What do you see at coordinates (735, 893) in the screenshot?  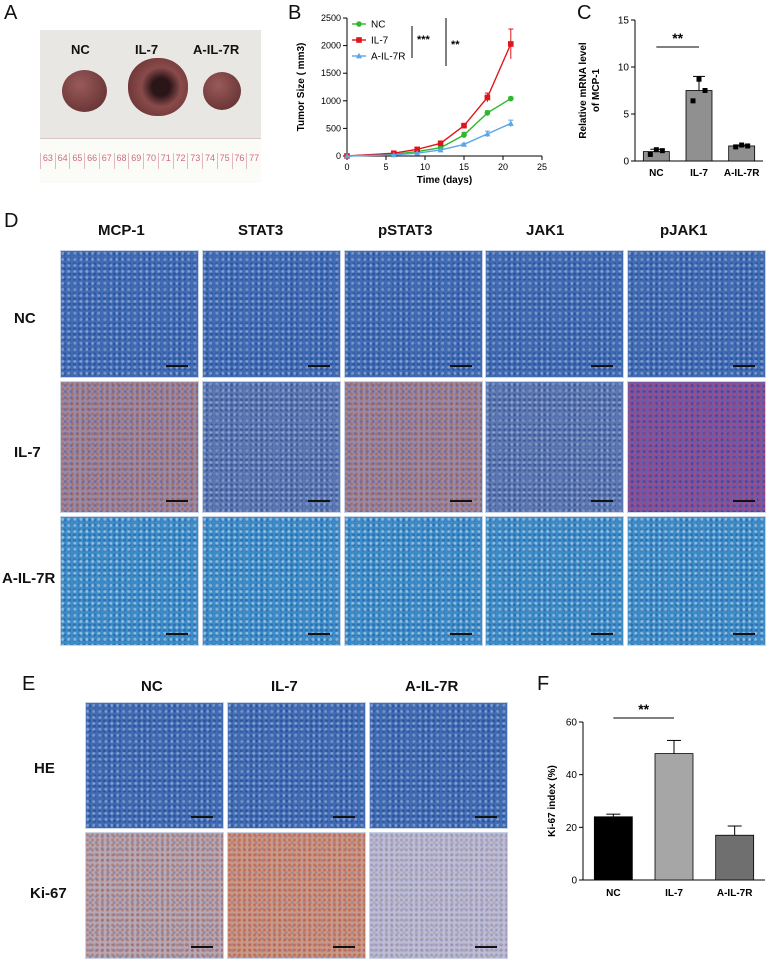 I see `f-x-tick-label: A-IL-7R` at bounding box center [735, 893].